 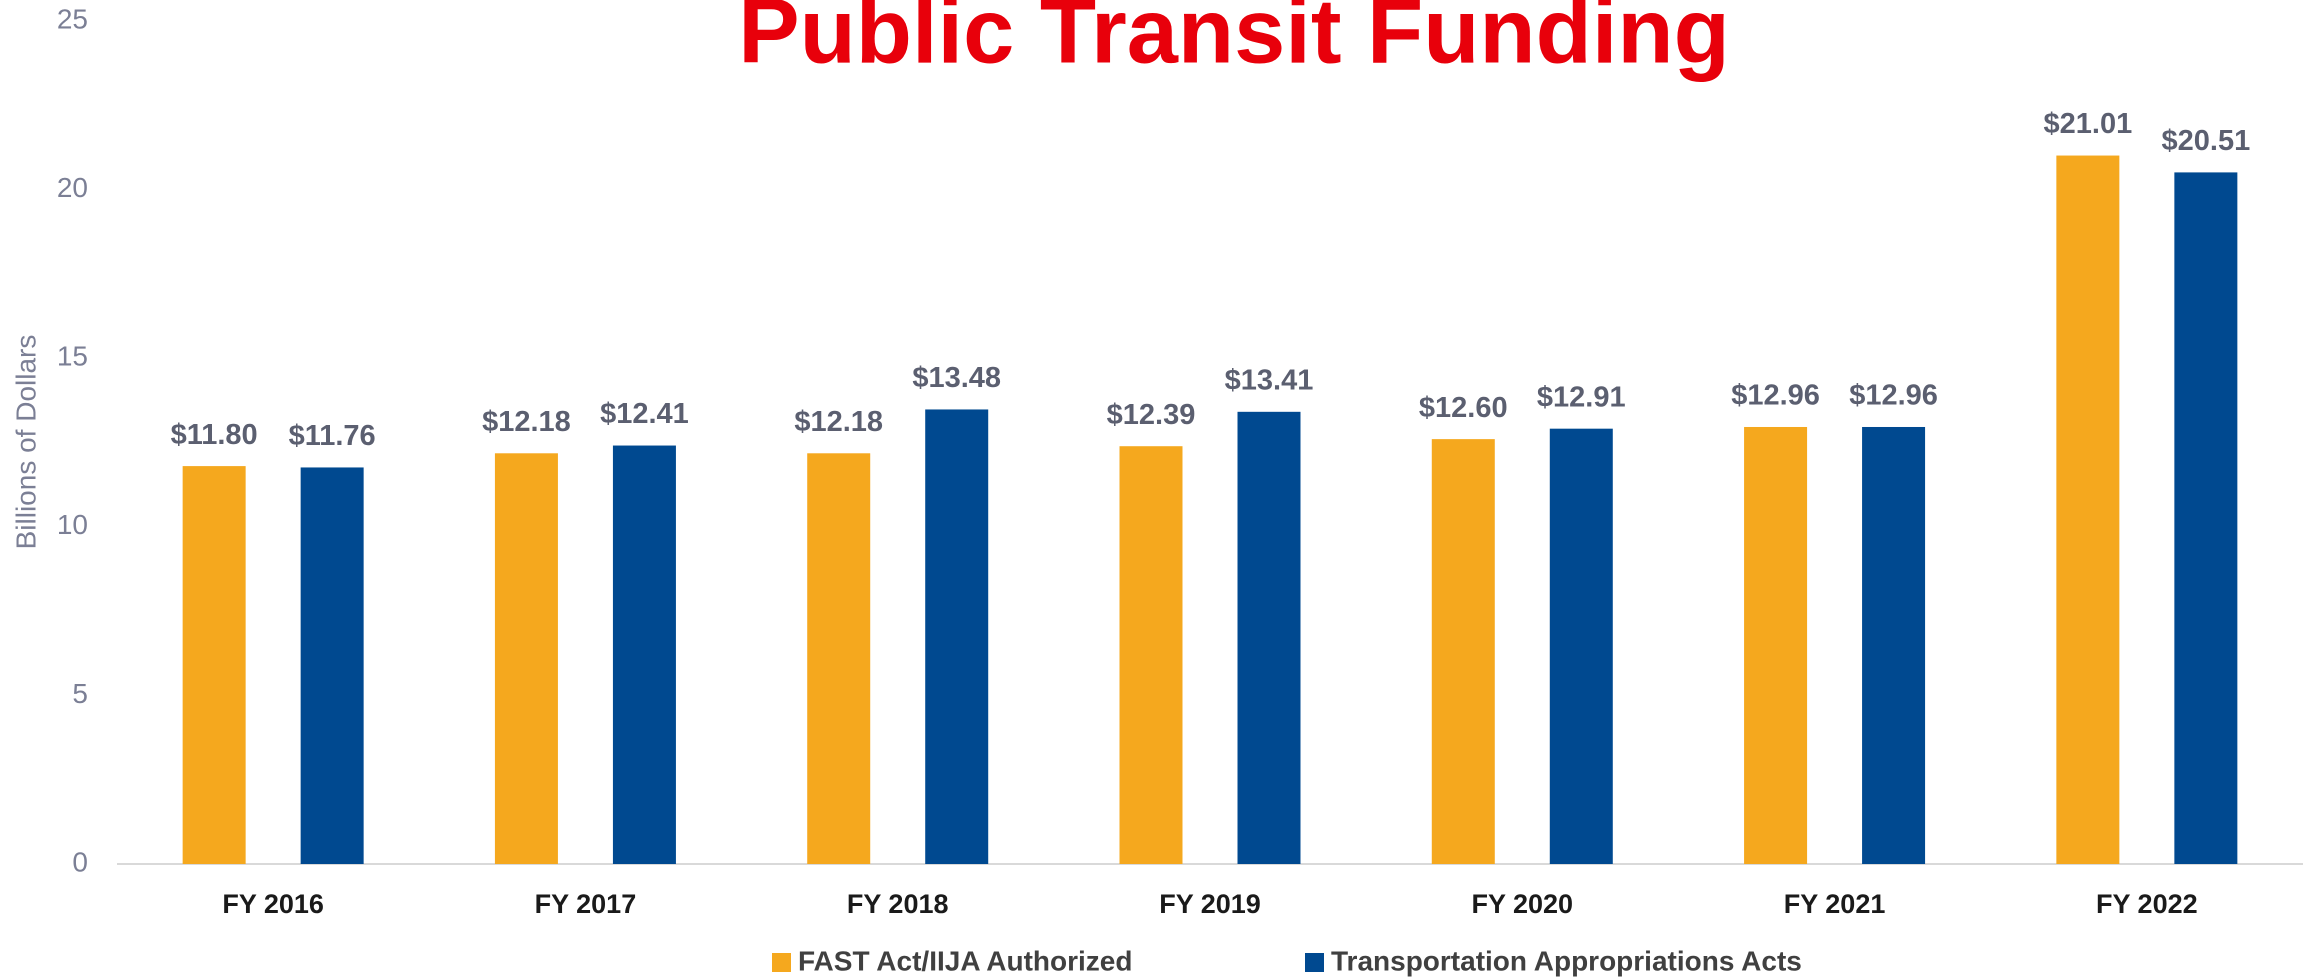 What do you see at coordinates (72, 18) in the screenshot?
I see `y-tick-label: 25` at bounding box center [72, 18].